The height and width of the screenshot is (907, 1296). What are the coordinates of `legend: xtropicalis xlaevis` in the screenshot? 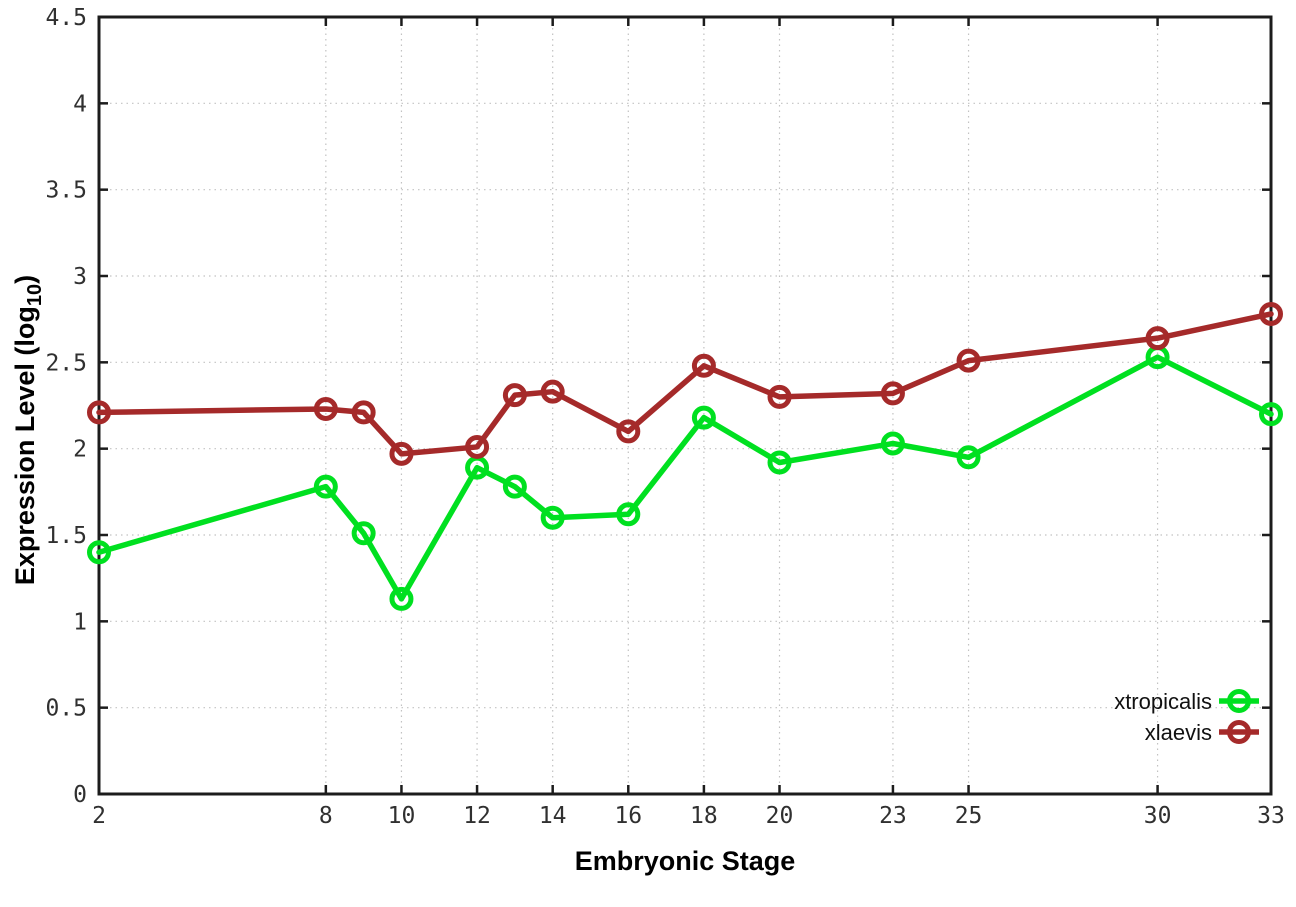 It's located at (1186, 717).